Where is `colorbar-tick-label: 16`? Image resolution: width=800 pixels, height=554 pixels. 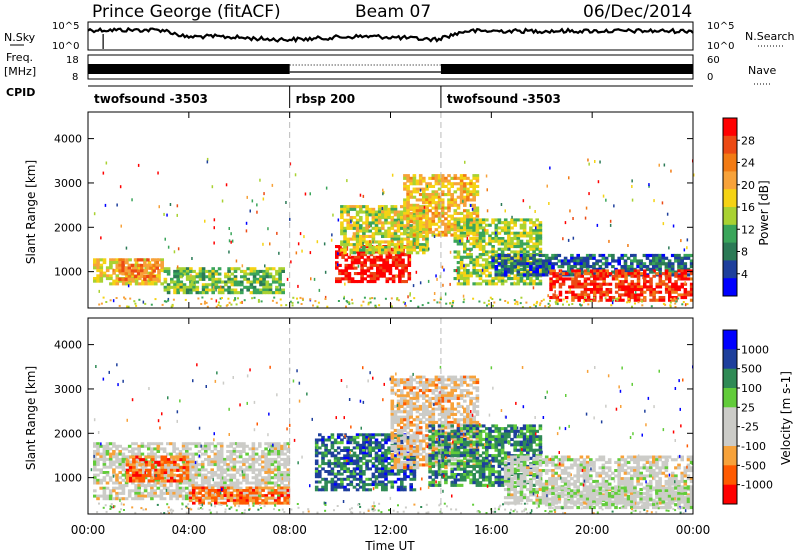
colorbar-tick-label: 16 is located at coordinates (748, 207).